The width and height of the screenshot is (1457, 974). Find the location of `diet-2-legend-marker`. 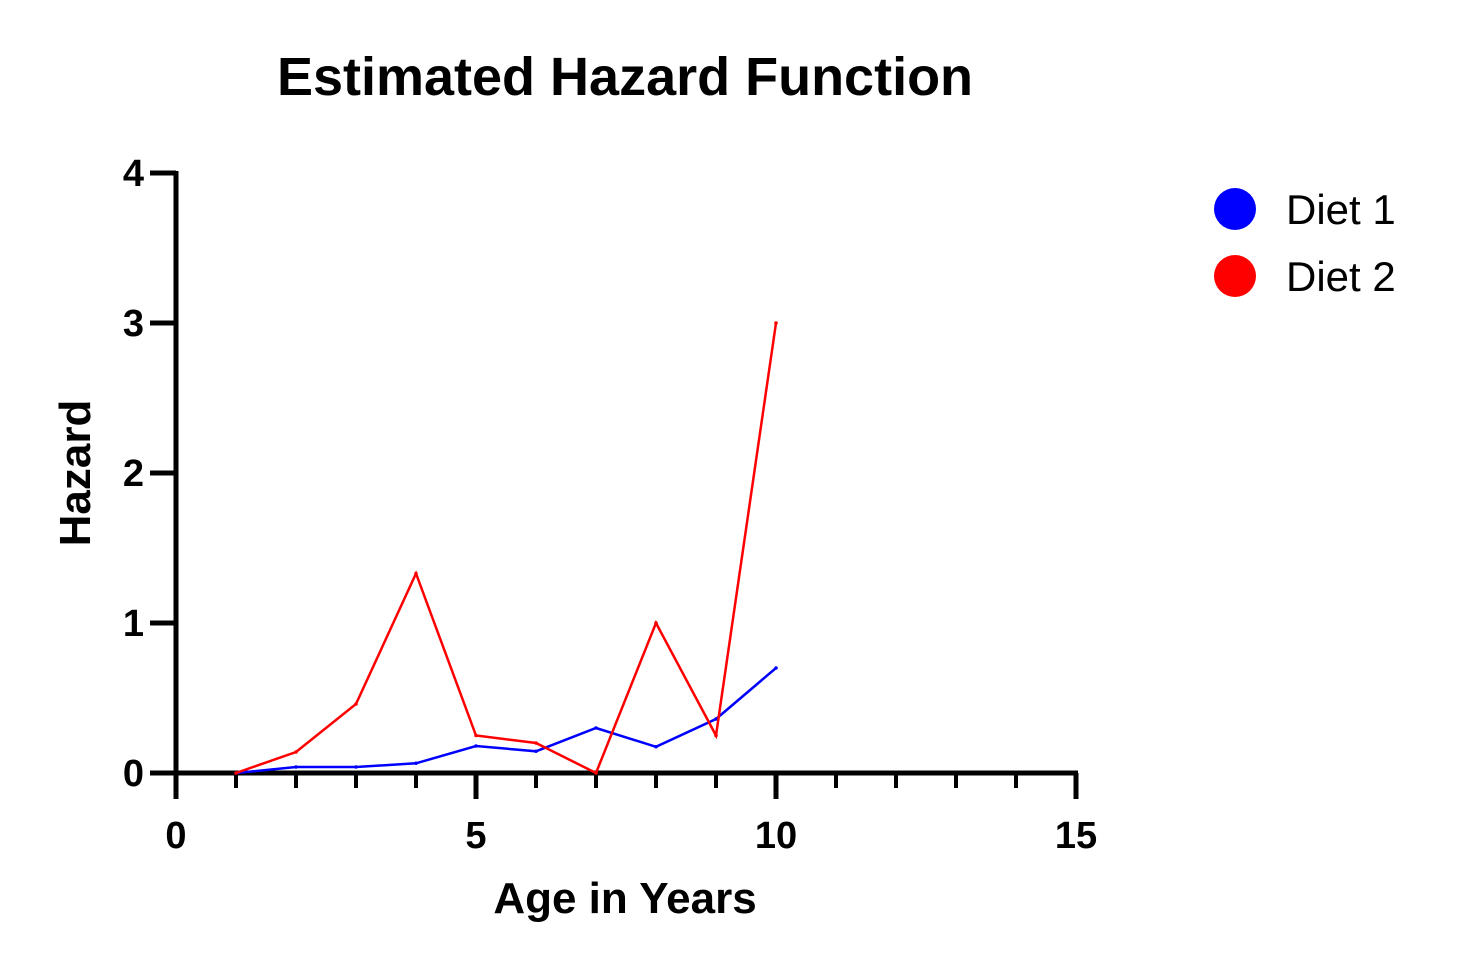

diet-2-legend-marker is located at coordinates (1235, 276).